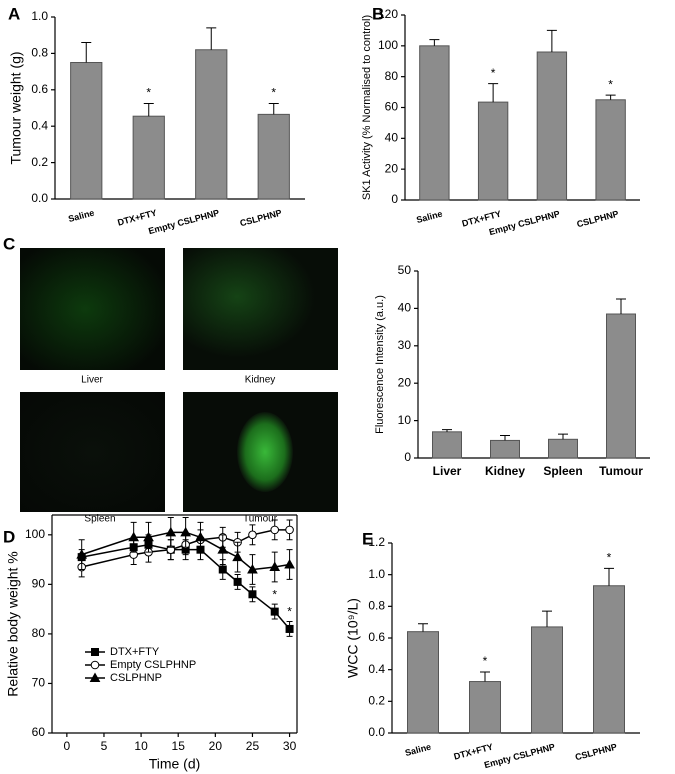 This screenshot has height=774, width=675. Describe the element at coordinates (9, 243) in the screenshot. I see `panel-letter: C` at that location.